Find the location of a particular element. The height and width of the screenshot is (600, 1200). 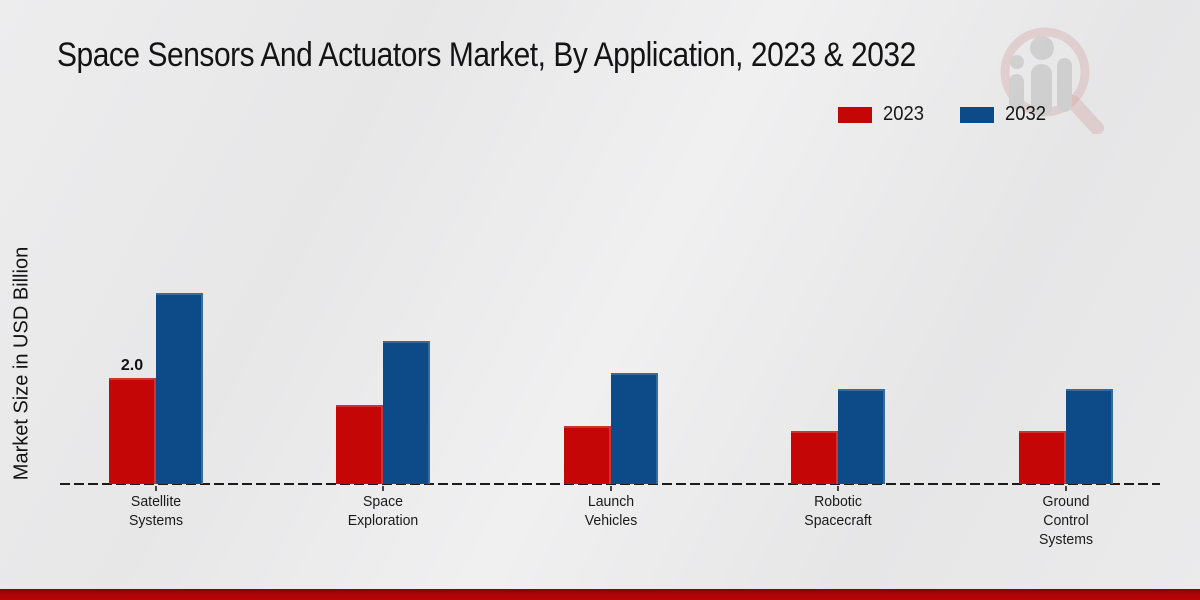

bar-2023-robotic-spacecraft is located at coordinates (814, 457).